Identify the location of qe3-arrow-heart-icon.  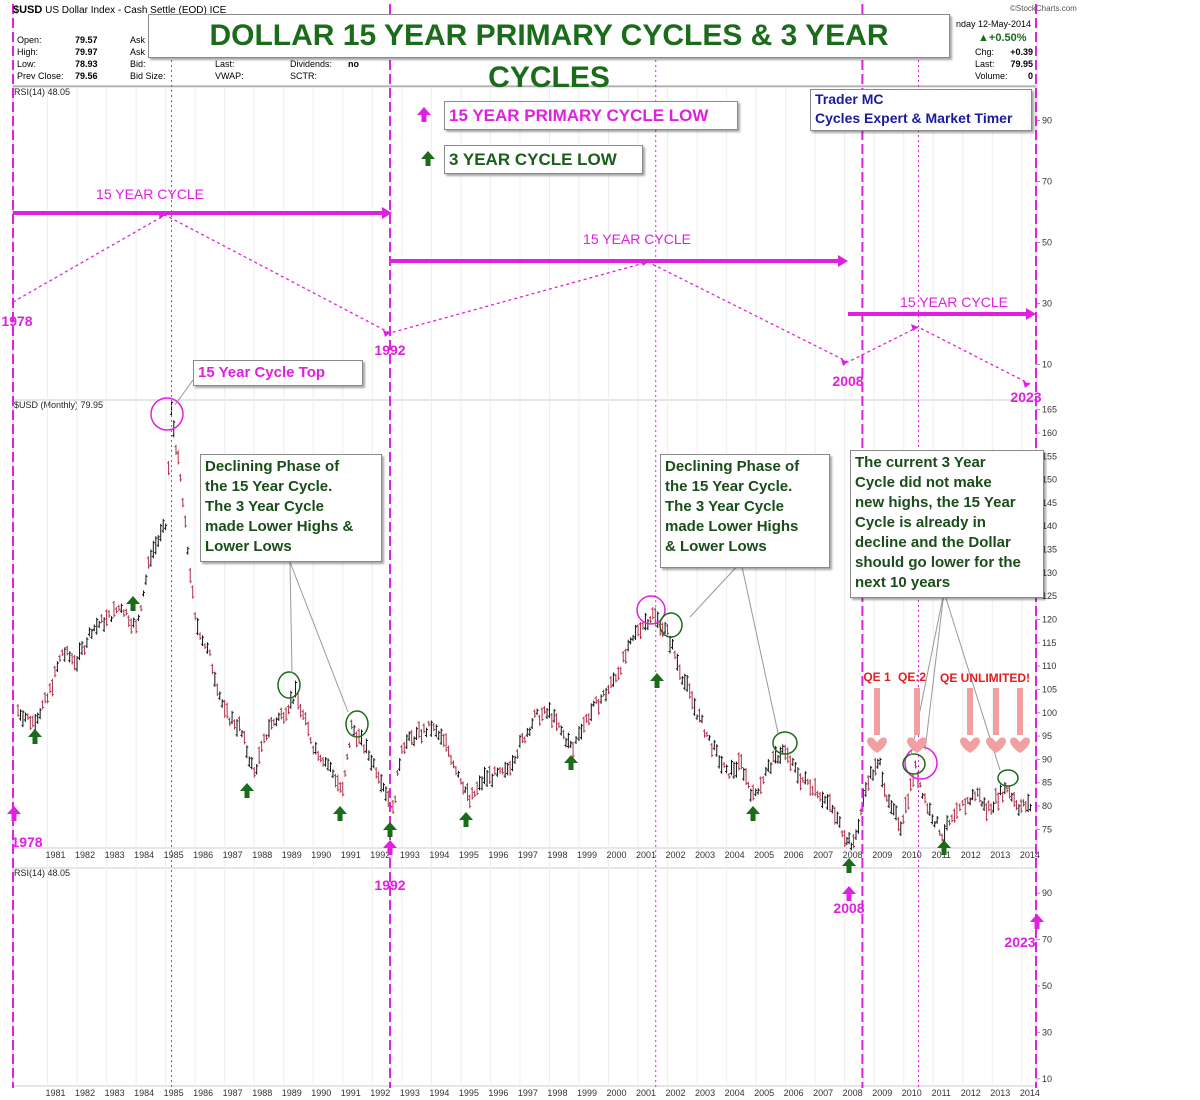
(1020, 745).